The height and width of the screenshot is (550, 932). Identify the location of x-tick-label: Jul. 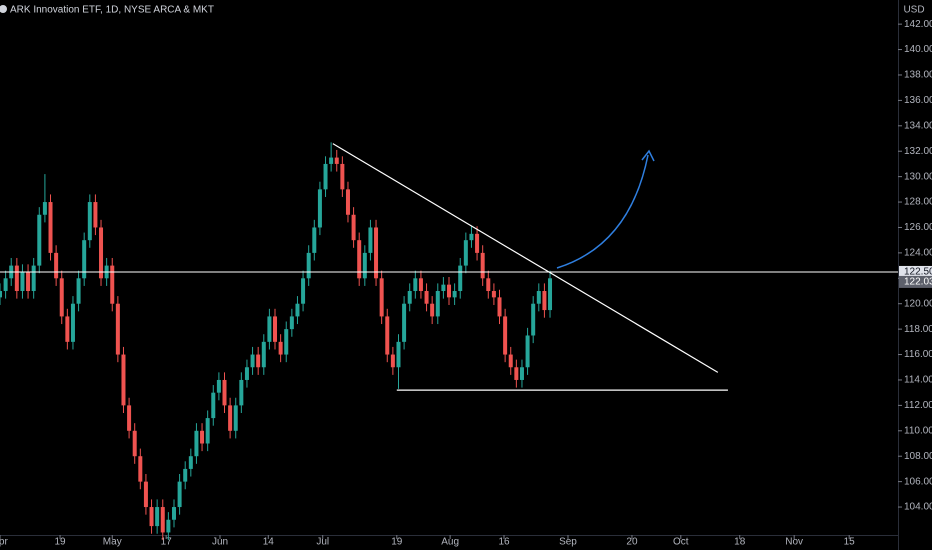
(322, 542).